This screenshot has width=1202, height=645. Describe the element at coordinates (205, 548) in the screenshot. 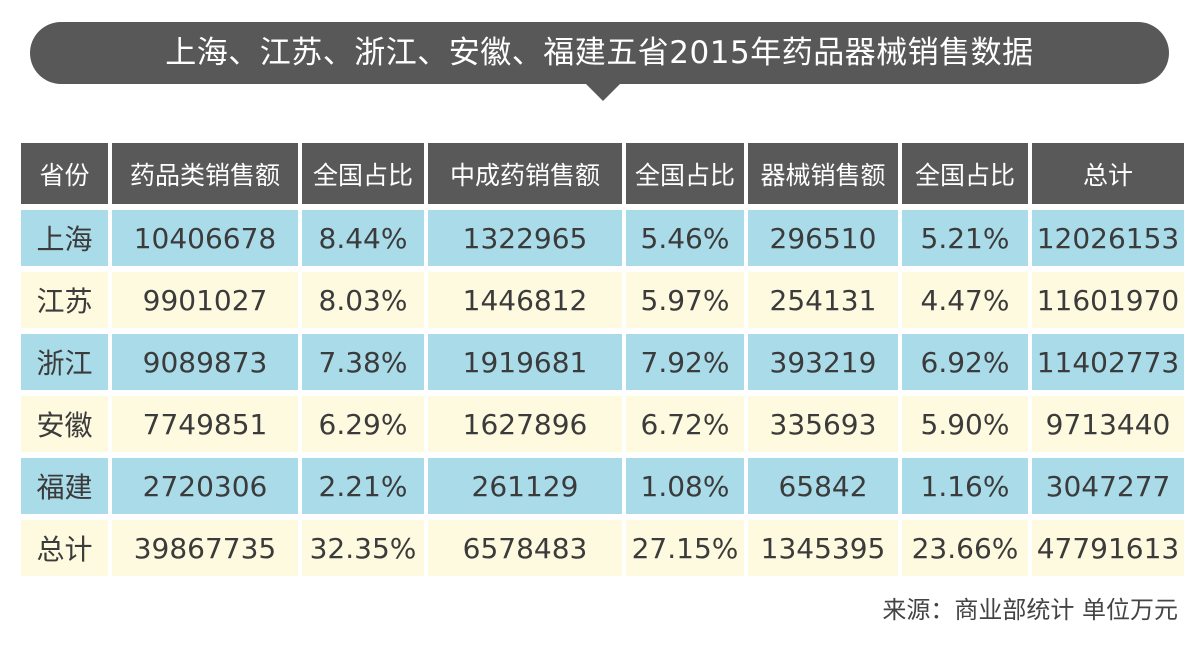

I see `table-cell: 39867735` at that location.